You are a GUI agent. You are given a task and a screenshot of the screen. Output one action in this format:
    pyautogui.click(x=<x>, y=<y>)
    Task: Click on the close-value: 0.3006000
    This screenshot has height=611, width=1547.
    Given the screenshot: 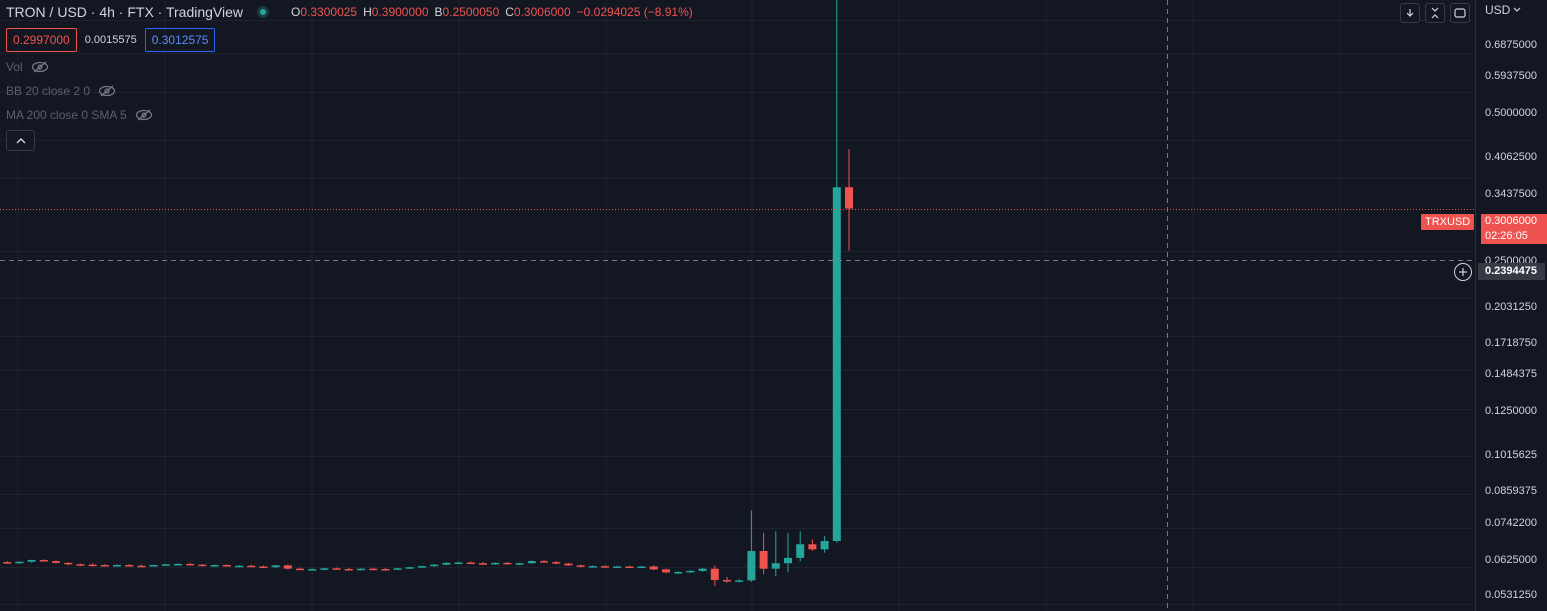 What is the action you would take?
    pyautogui.click(x=542, y=12)
    